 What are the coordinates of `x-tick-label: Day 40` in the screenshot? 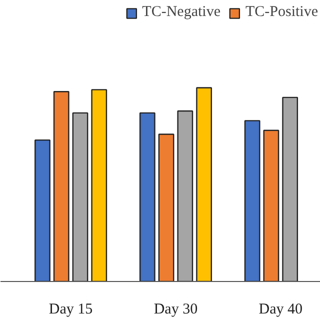 It's located at (280, 310).